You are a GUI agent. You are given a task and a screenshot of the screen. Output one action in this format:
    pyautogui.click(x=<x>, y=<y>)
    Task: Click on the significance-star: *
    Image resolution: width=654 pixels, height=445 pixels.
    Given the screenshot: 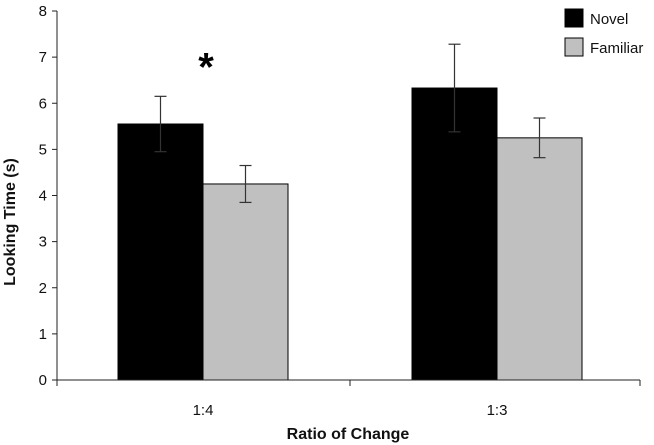 What is the action you would take?
    pyautogui.click(x=206, y=68)
    